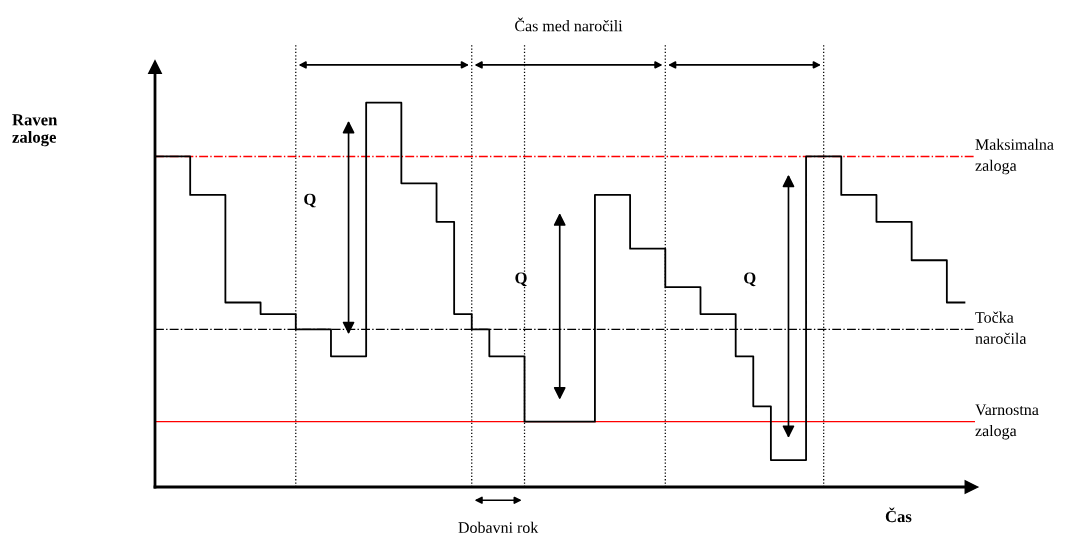  What do you see at coordinates (498, 527) in the screenshot?
I see `text: Dobavni rok` at bounding box center [498, 527].